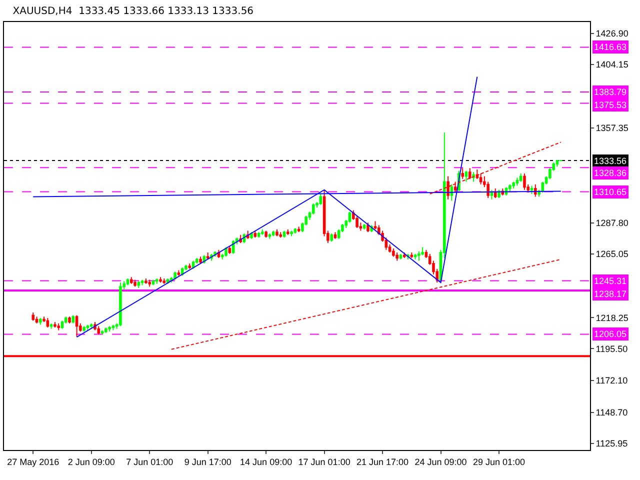 This screenshot has height=480, width=640. What do you see at coordinates (612, 128) in the screenshot?
I see `y-tick-label: 1357.35` at bounding box center [612, 128].